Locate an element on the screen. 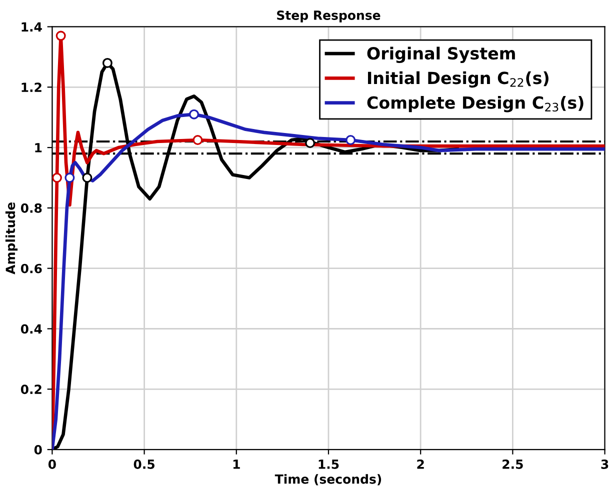 This screenshot has height=486, width=614. x-tick-label: 3 is located at coordinates (604, 464).